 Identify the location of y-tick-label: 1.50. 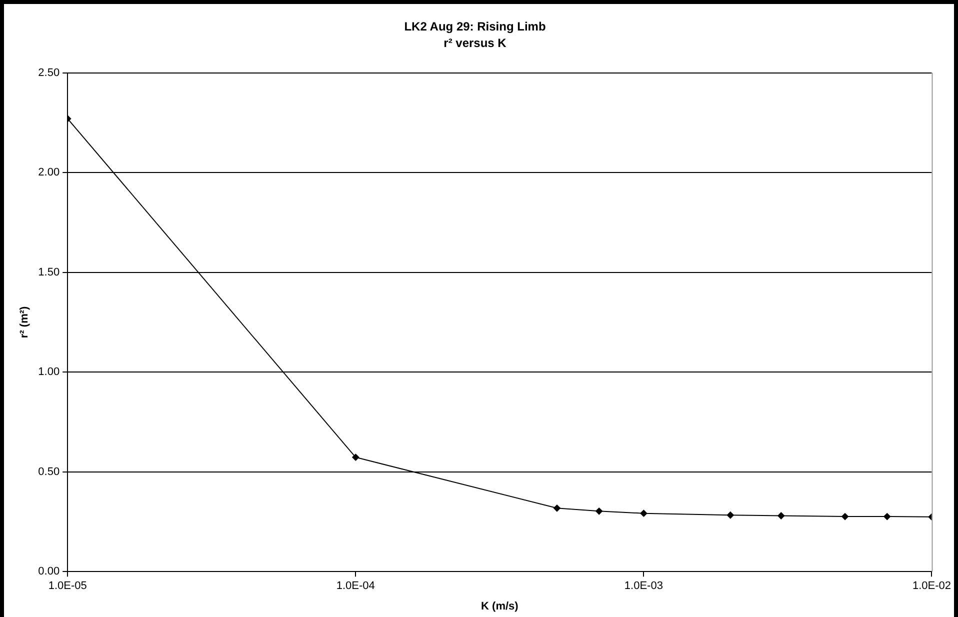
(49, 272).